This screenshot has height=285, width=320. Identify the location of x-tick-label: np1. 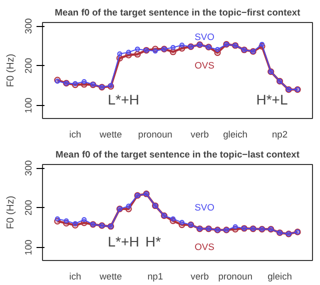
(155, 277).